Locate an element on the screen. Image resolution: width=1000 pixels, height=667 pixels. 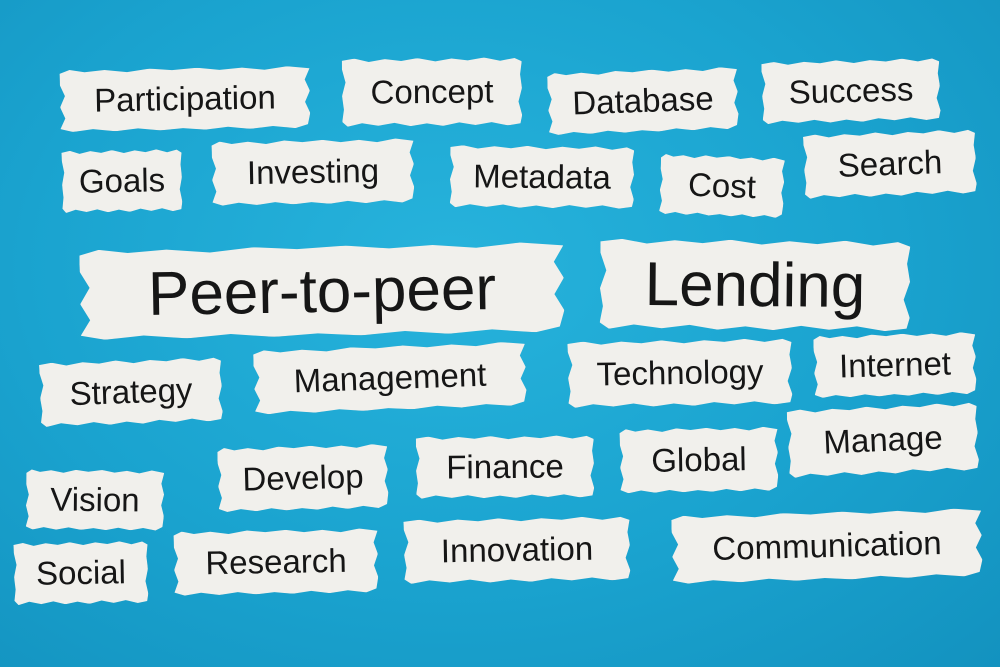
word-management: Management is located at coordinates (390, 377).